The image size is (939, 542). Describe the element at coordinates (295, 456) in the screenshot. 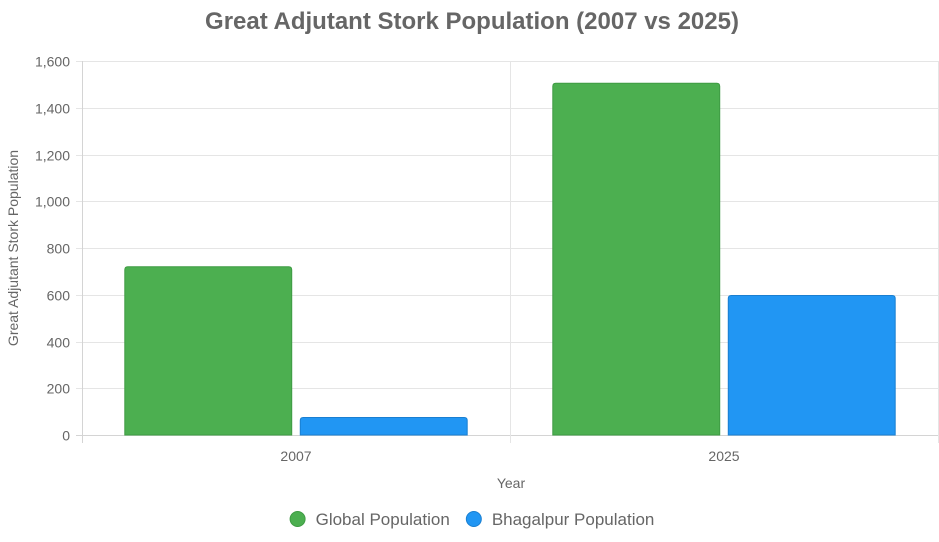

I see `x-tick-label: 2007` at that location.